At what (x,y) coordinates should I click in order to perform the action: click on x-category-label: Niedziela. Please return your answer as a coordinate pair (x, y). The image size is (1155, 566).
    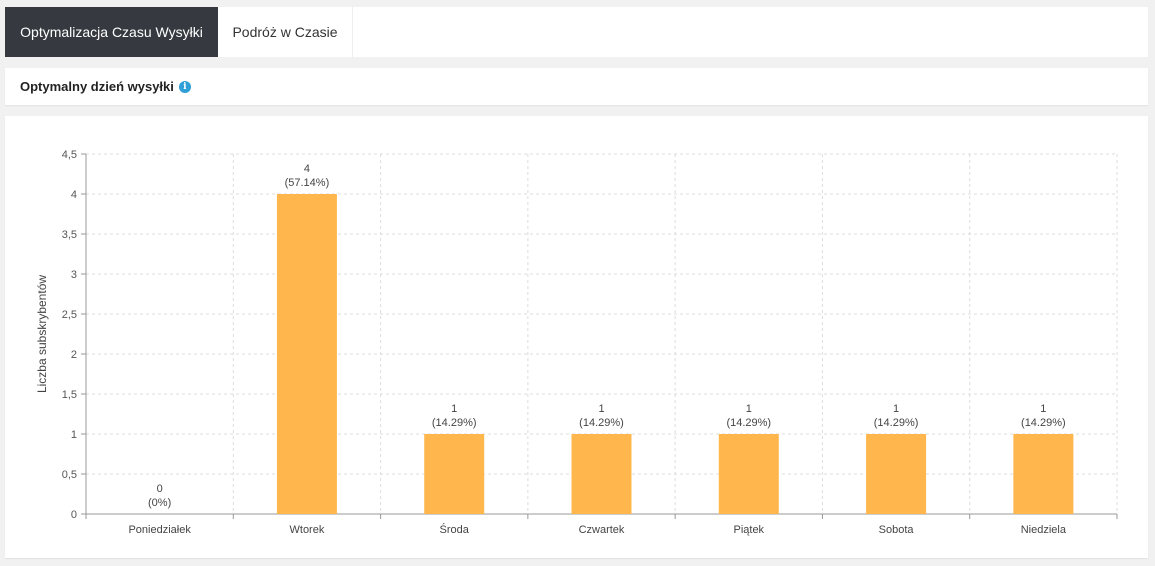
    Looking at the image, I should click on (1044, 530).